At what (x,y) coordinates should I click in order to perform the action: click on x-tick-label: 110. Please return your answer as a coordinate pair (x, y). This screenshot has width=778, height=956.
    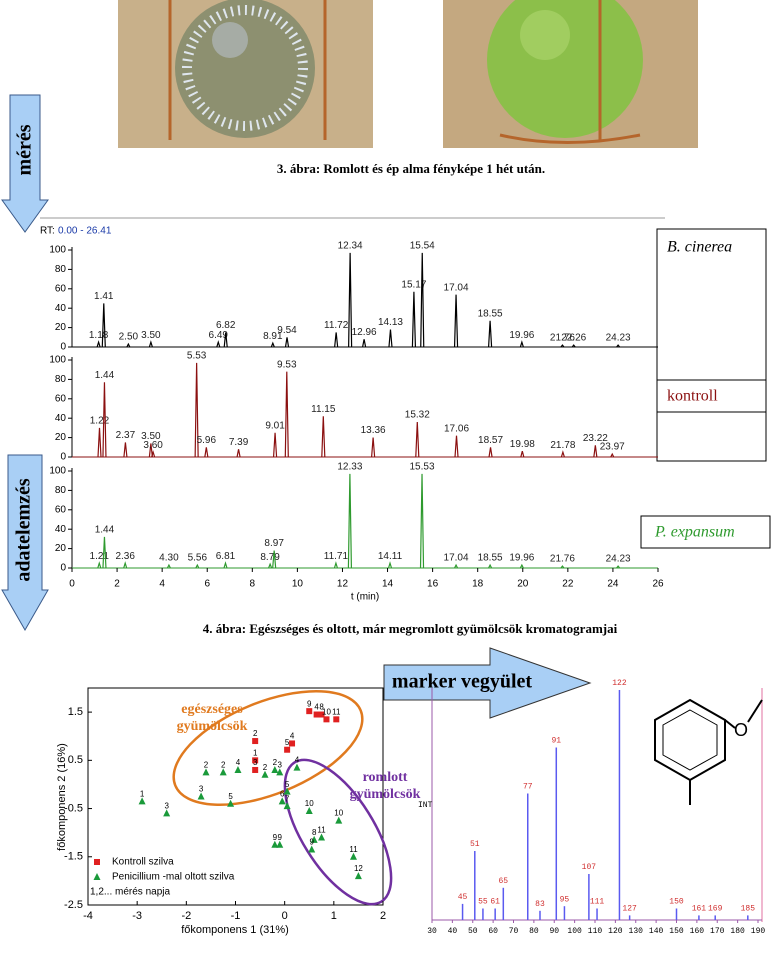
    Looking at the image, I should click on (595, 931).